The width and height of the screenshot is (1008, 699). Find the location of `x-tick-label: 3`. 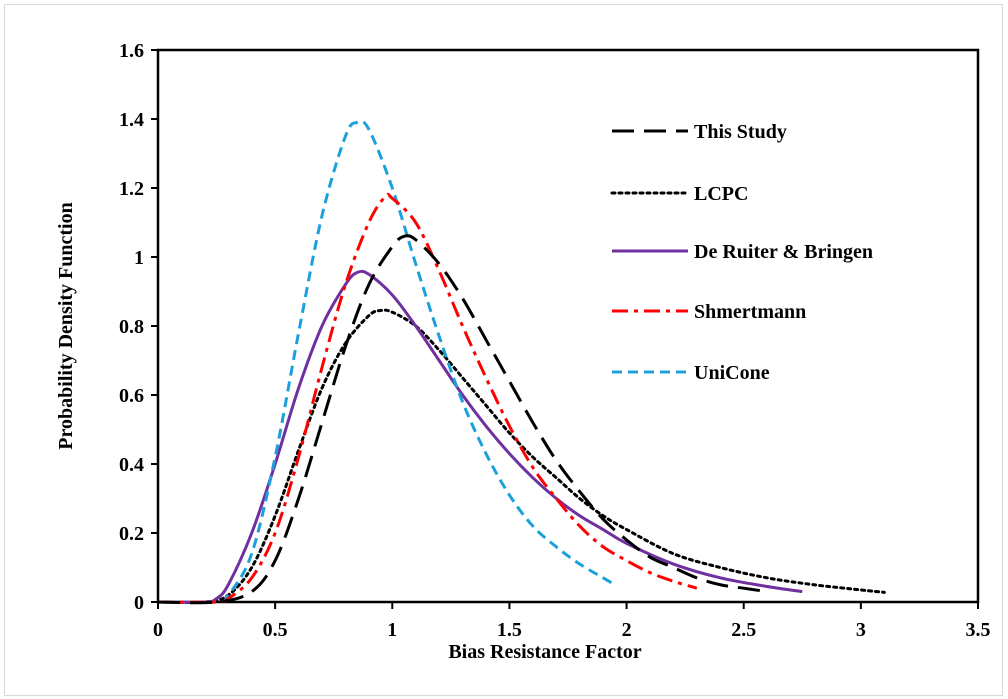

x-tick-label: 3 is located at coordinates (861, 630).